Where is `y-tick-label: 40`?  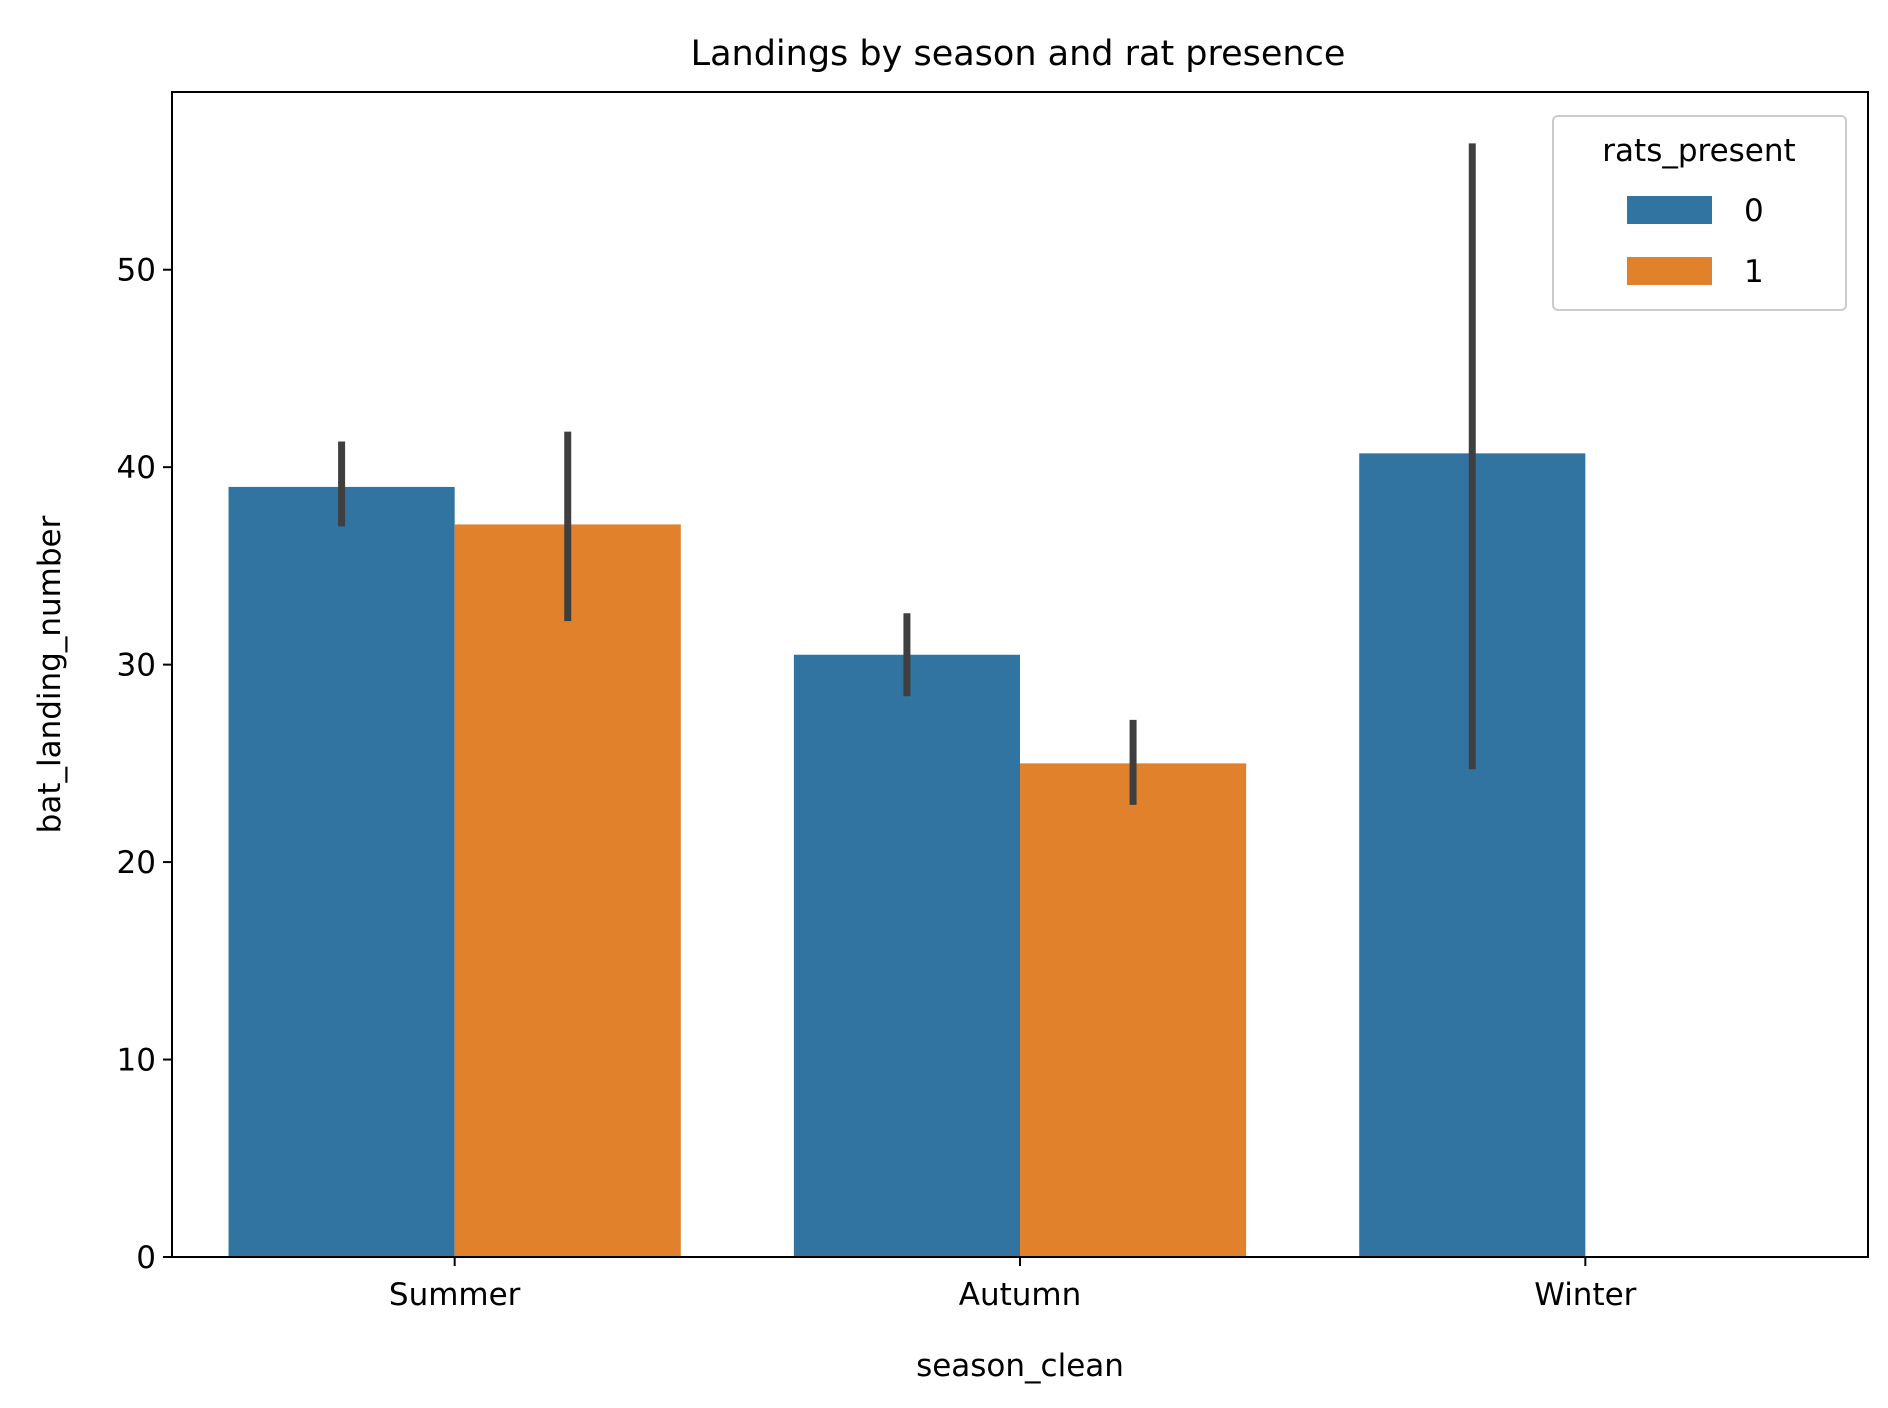 y-tick-label: 40 is located at coordinates (136, 468).